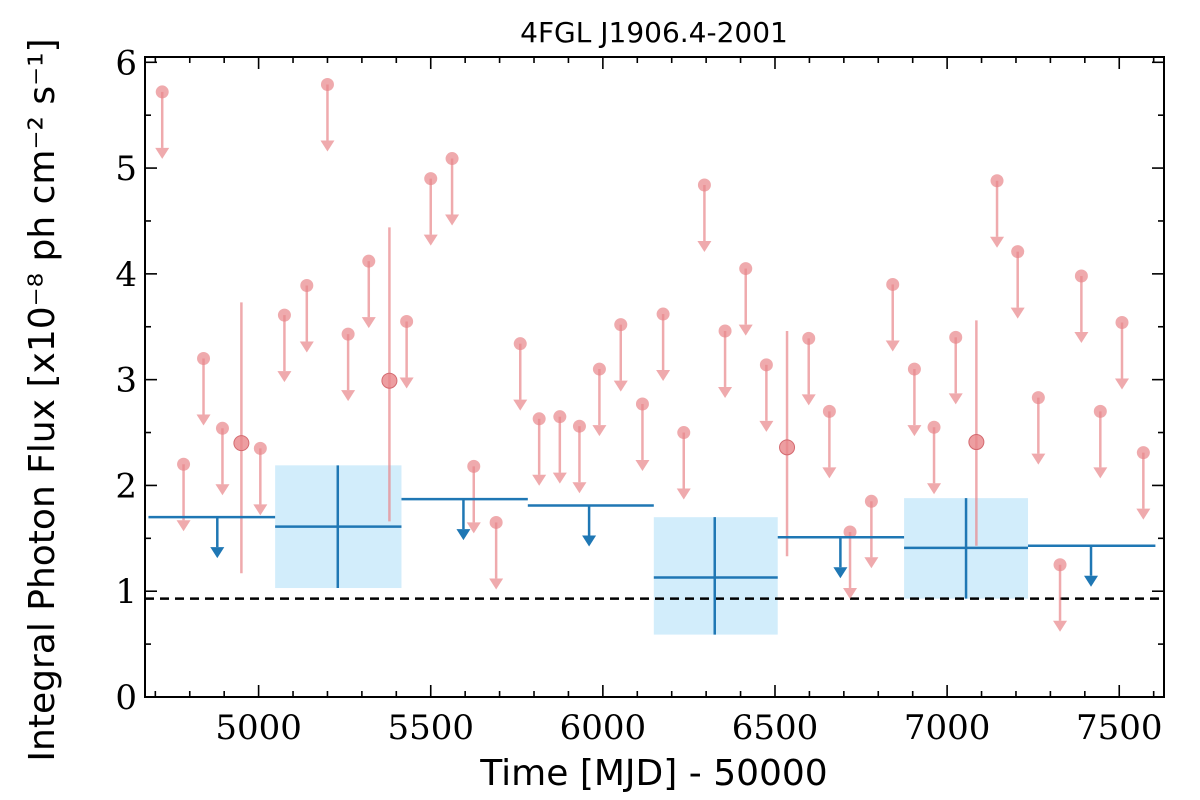  What do you see at coordinates (654, 32) in the screenshot?
I see `chart-title: 4FGL J1906.4-2001` at bounding box center [654, 32].